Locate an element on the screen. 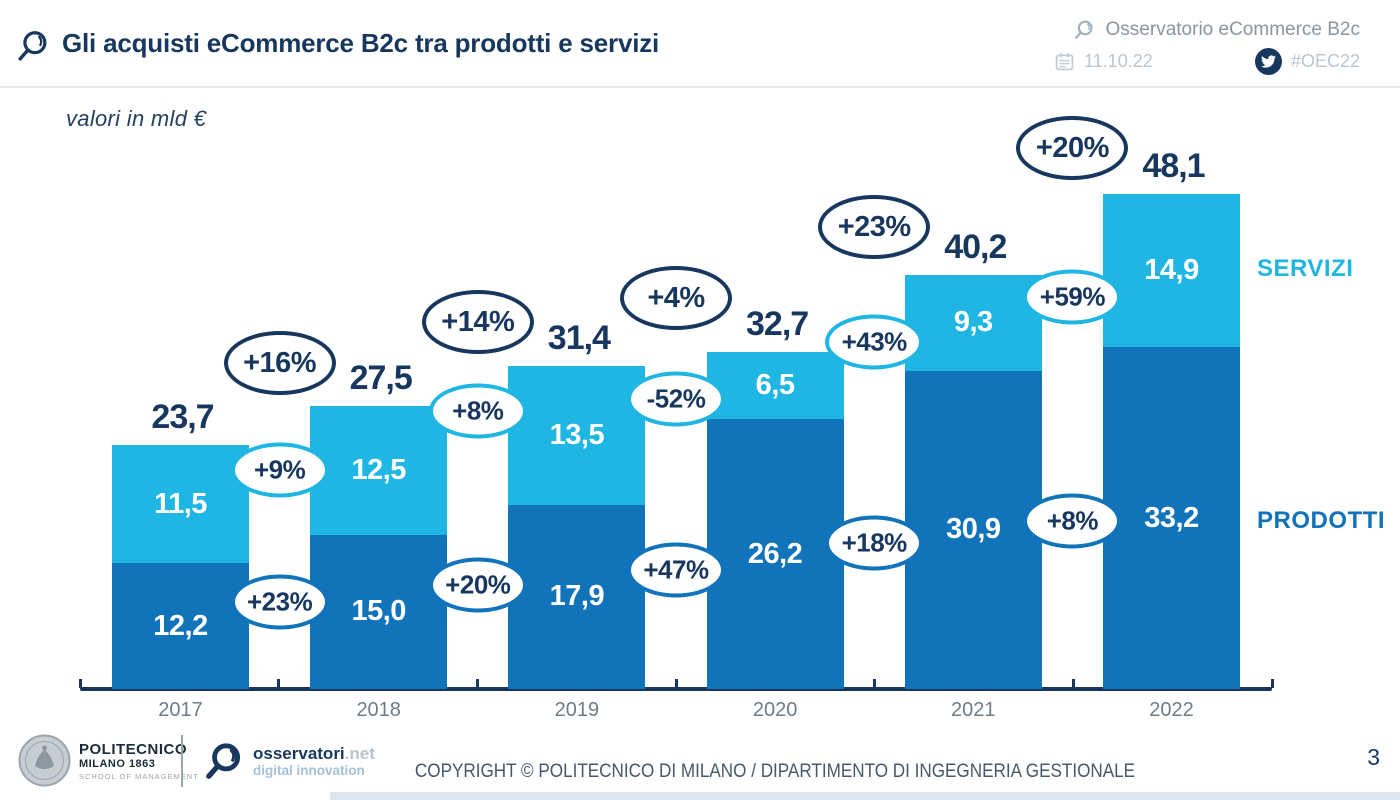  osservatori-tagline: digital innovation is located at coordinates (309, 770).